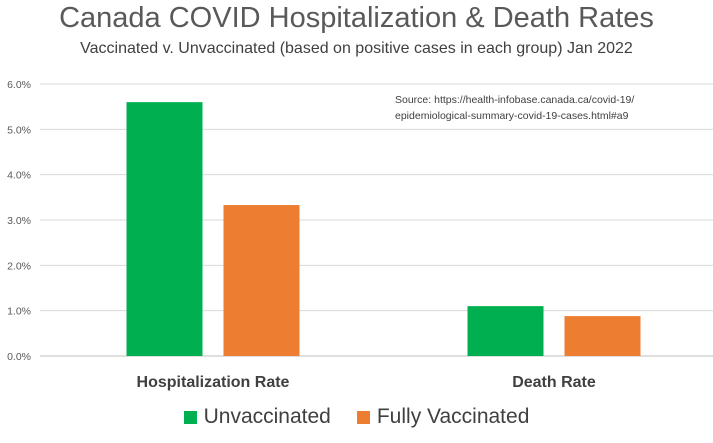 This screenshot has height=443, width=713. Describe the element at coordinates (19, 130) in the screenshot. I see `y-tick-label: 5.0%` at that location.